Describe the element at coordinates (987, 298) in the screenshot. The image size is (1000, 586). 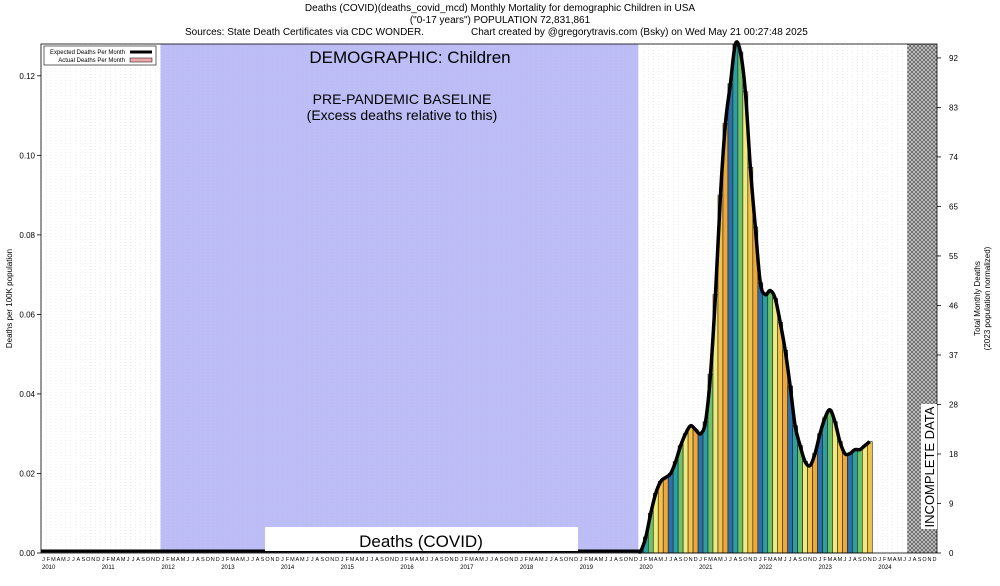
I see `y2-axis-sublabel: (2023 population normalized)` at that location.